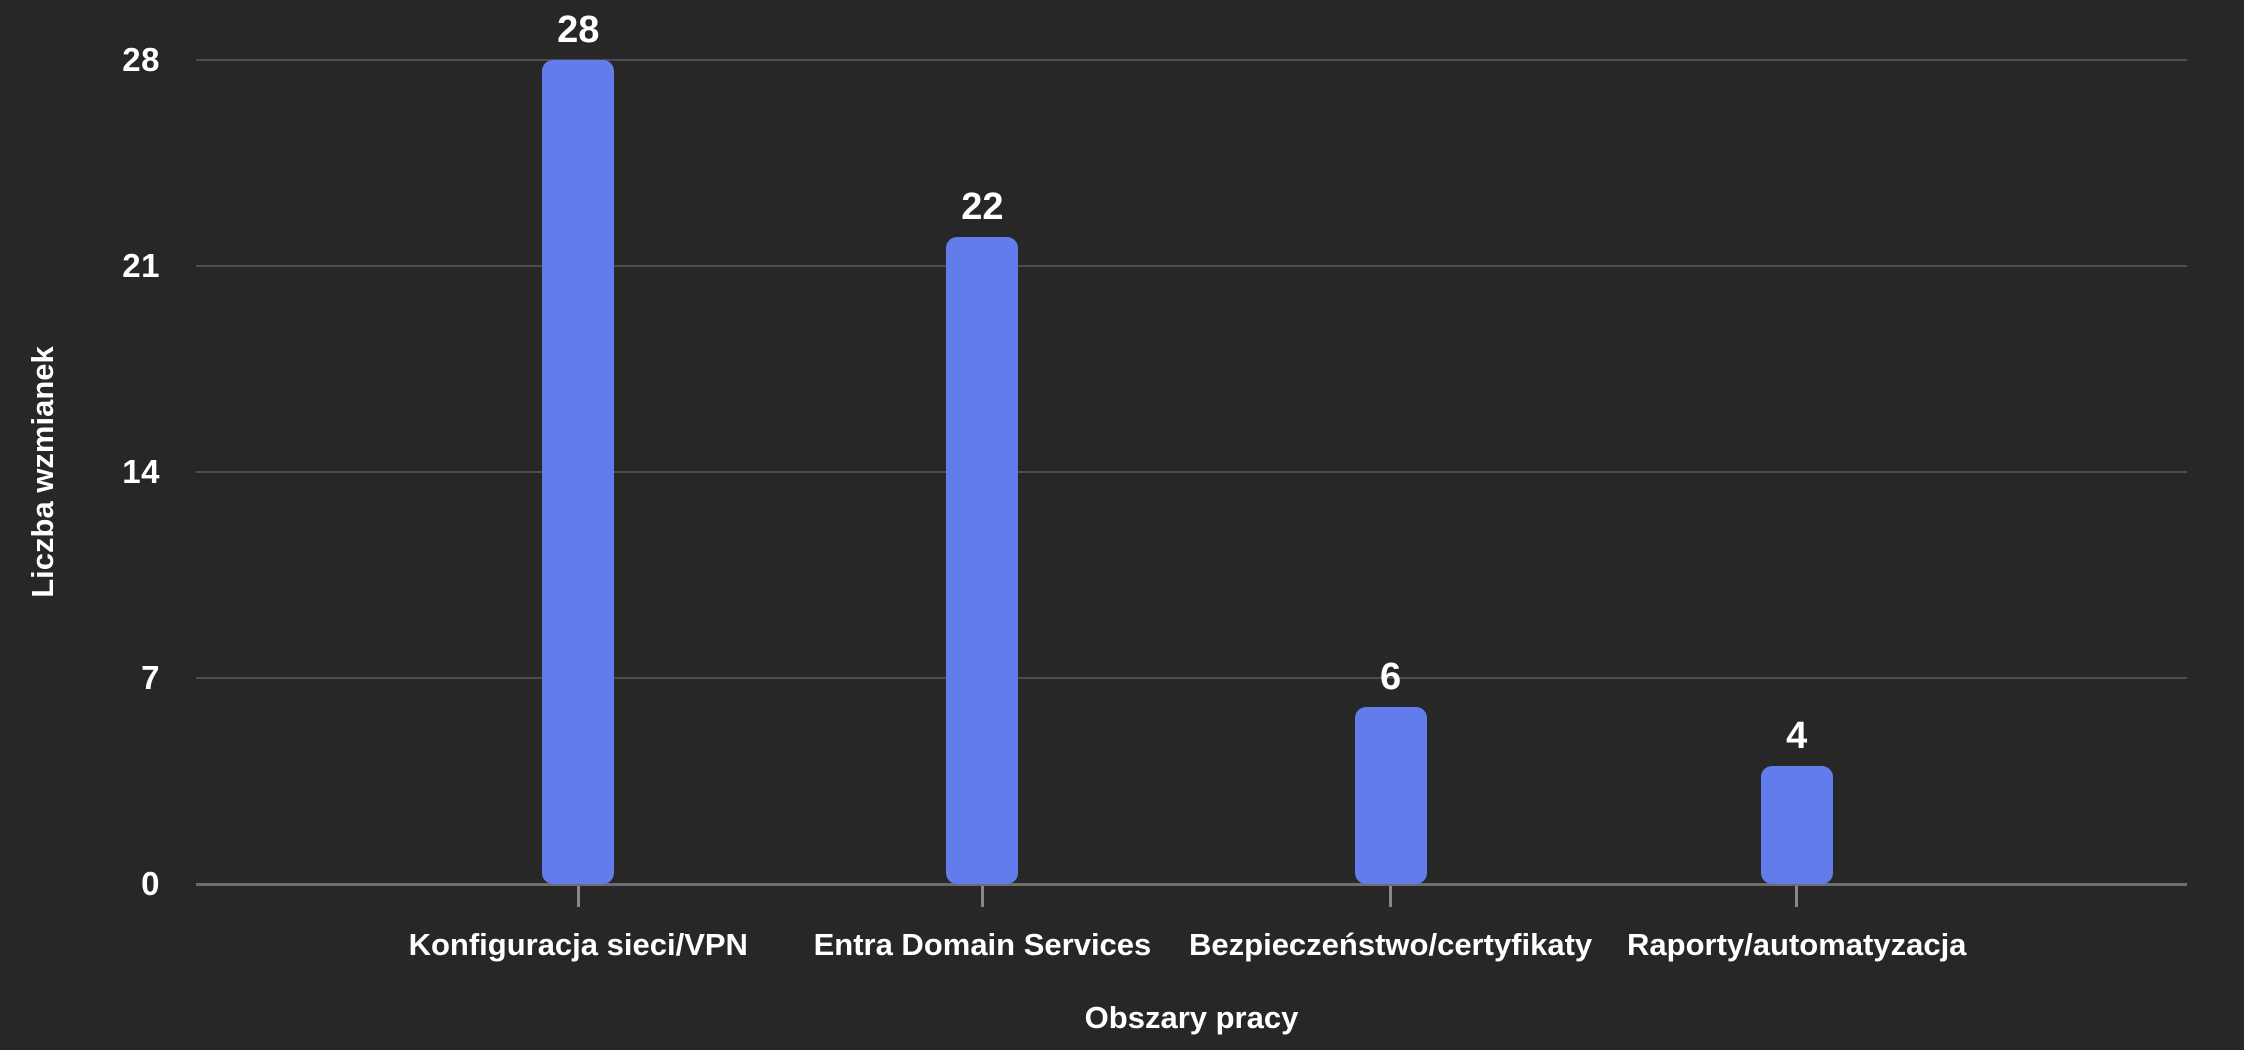  What do you see at coordinates (982, 206) in the screenshot?
I see `bar-value-label: 22` at bounding box center [982, 206].